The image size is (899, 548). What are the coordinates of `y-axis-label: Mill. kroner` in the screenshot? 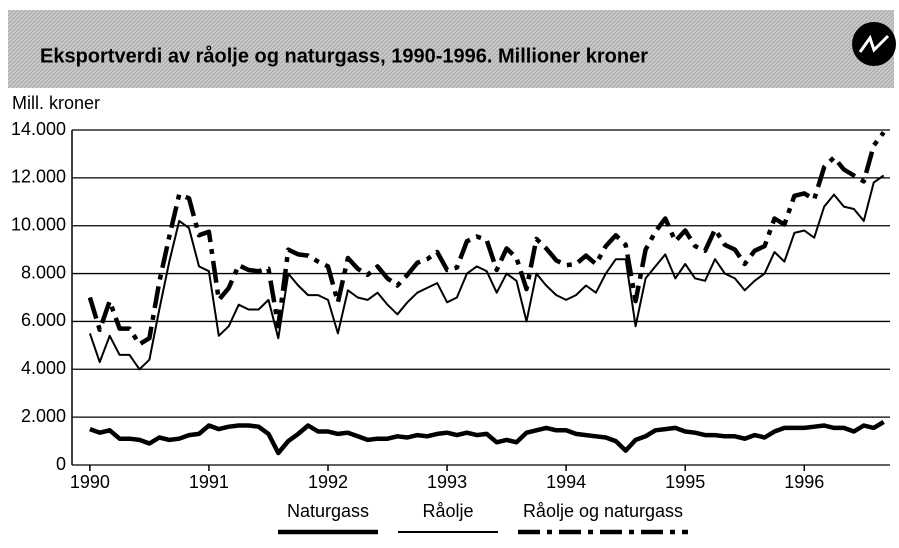 It's located at (56, 103).